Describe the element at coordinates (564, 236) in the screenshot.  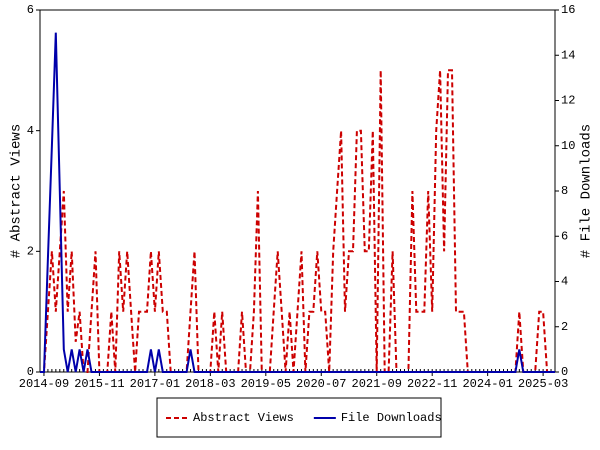
I see `y2-tick-label: 6` at that location.